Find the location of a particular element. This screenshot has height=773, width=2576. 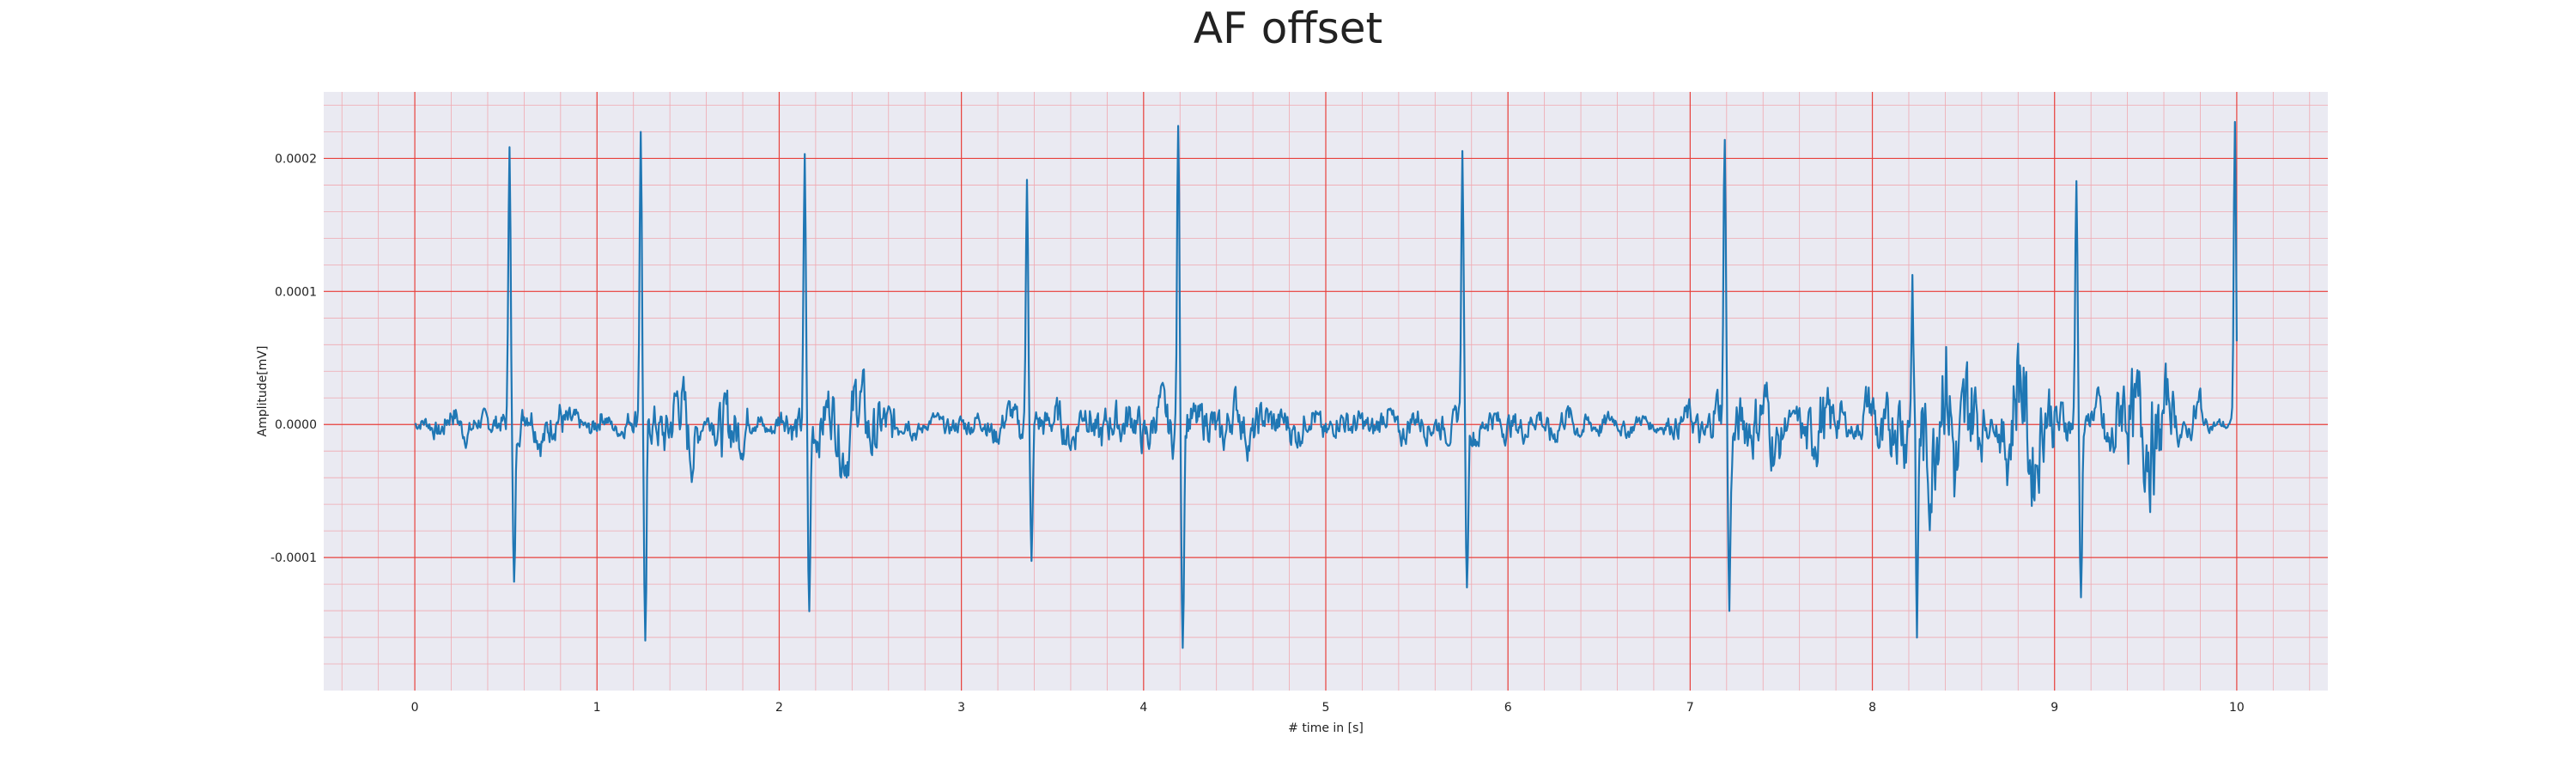

x-tick-label: 7 is located at coordinates (1690, 708).